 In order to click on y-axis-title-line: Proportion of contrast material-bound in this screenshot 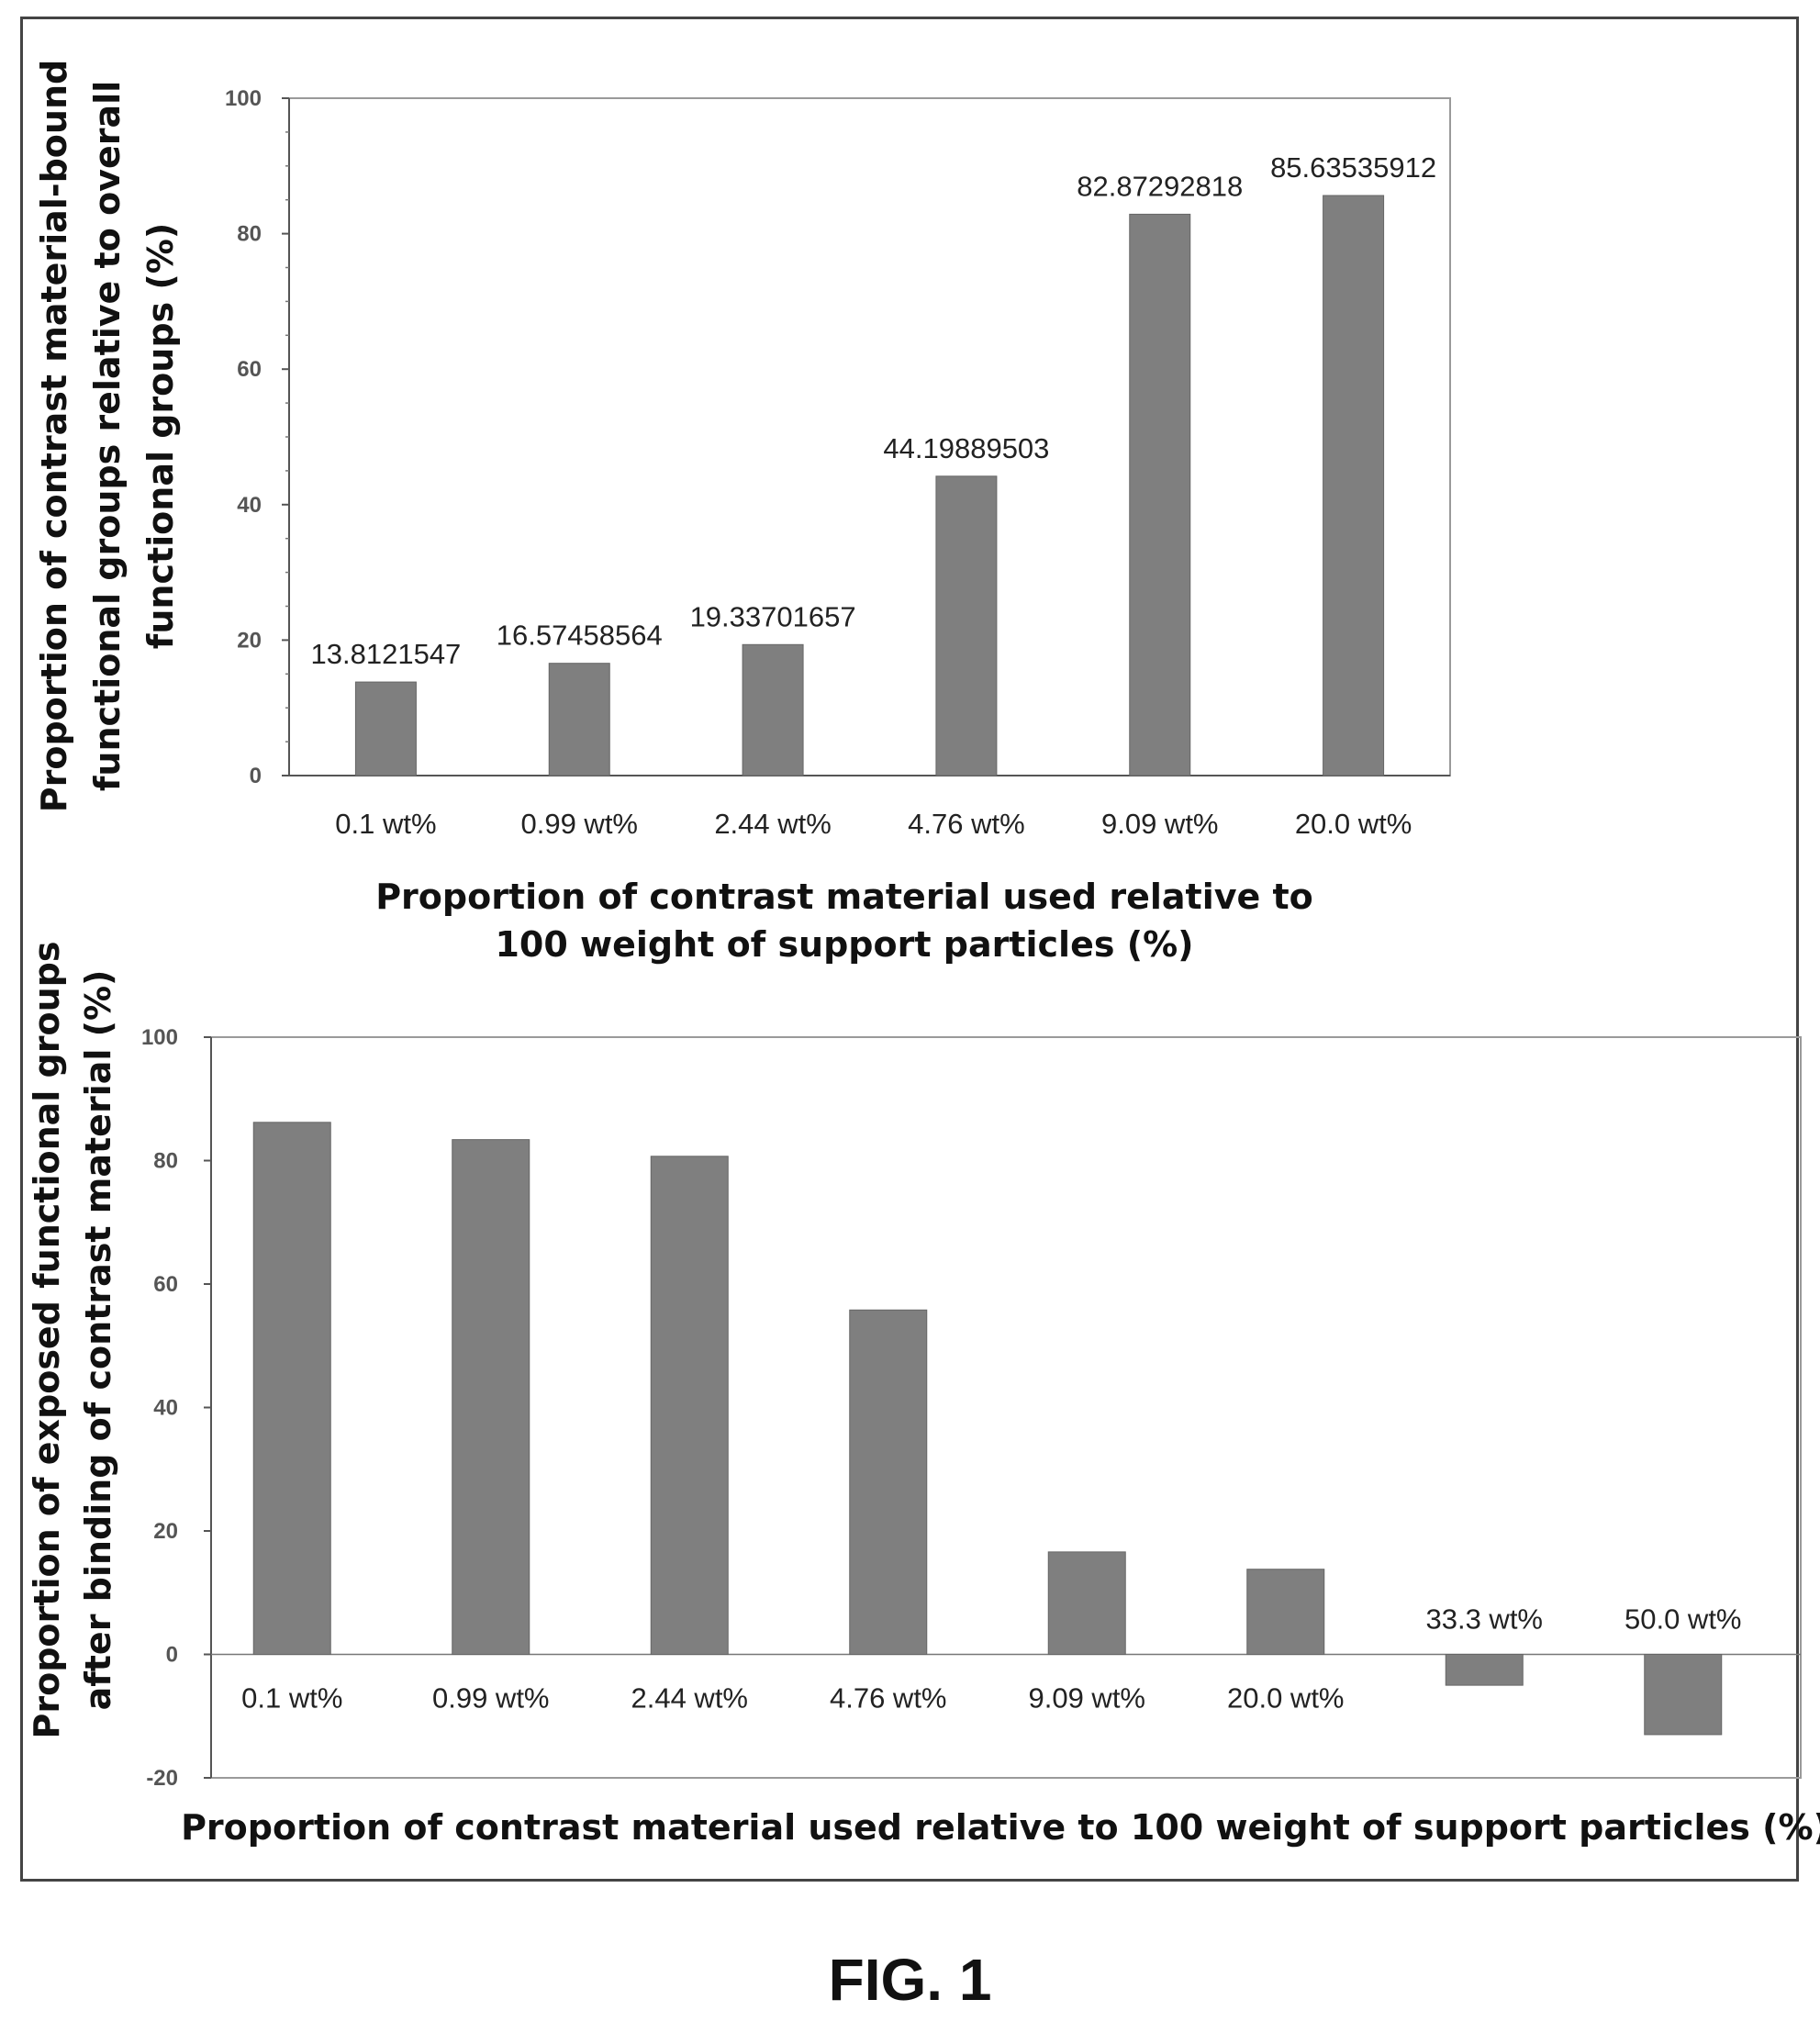, I will do `click(54, 436)`.